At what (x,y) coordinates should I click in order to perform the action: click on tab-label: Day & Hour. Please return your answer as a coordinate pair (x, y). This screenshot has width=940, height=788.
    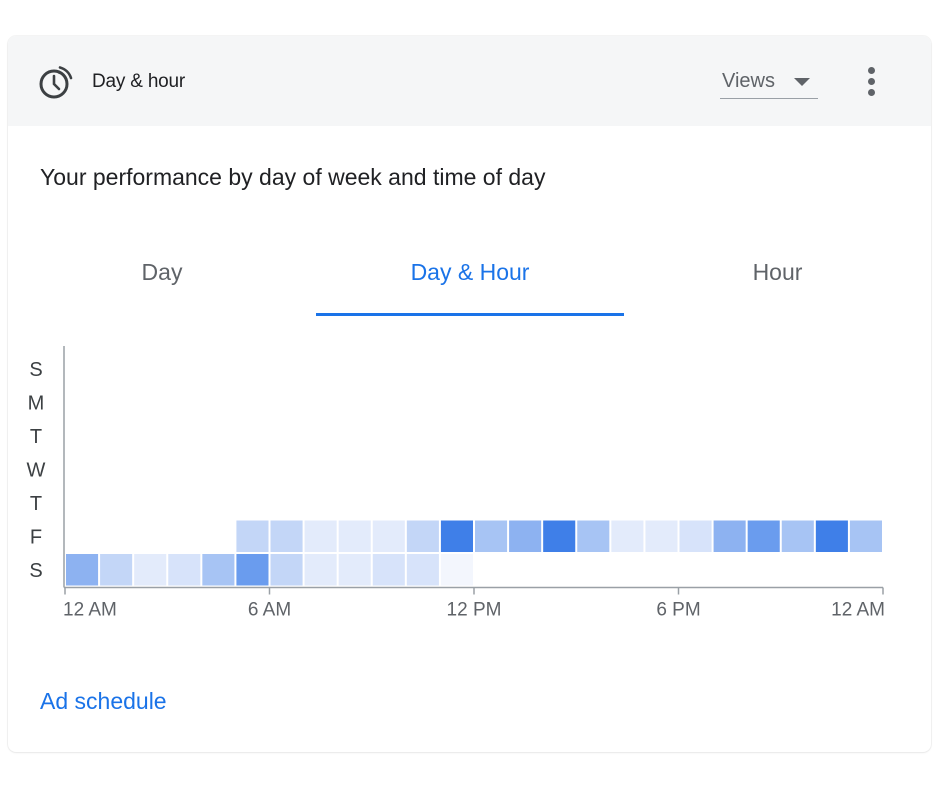
    Looking at the image, I should click on (470, 272).